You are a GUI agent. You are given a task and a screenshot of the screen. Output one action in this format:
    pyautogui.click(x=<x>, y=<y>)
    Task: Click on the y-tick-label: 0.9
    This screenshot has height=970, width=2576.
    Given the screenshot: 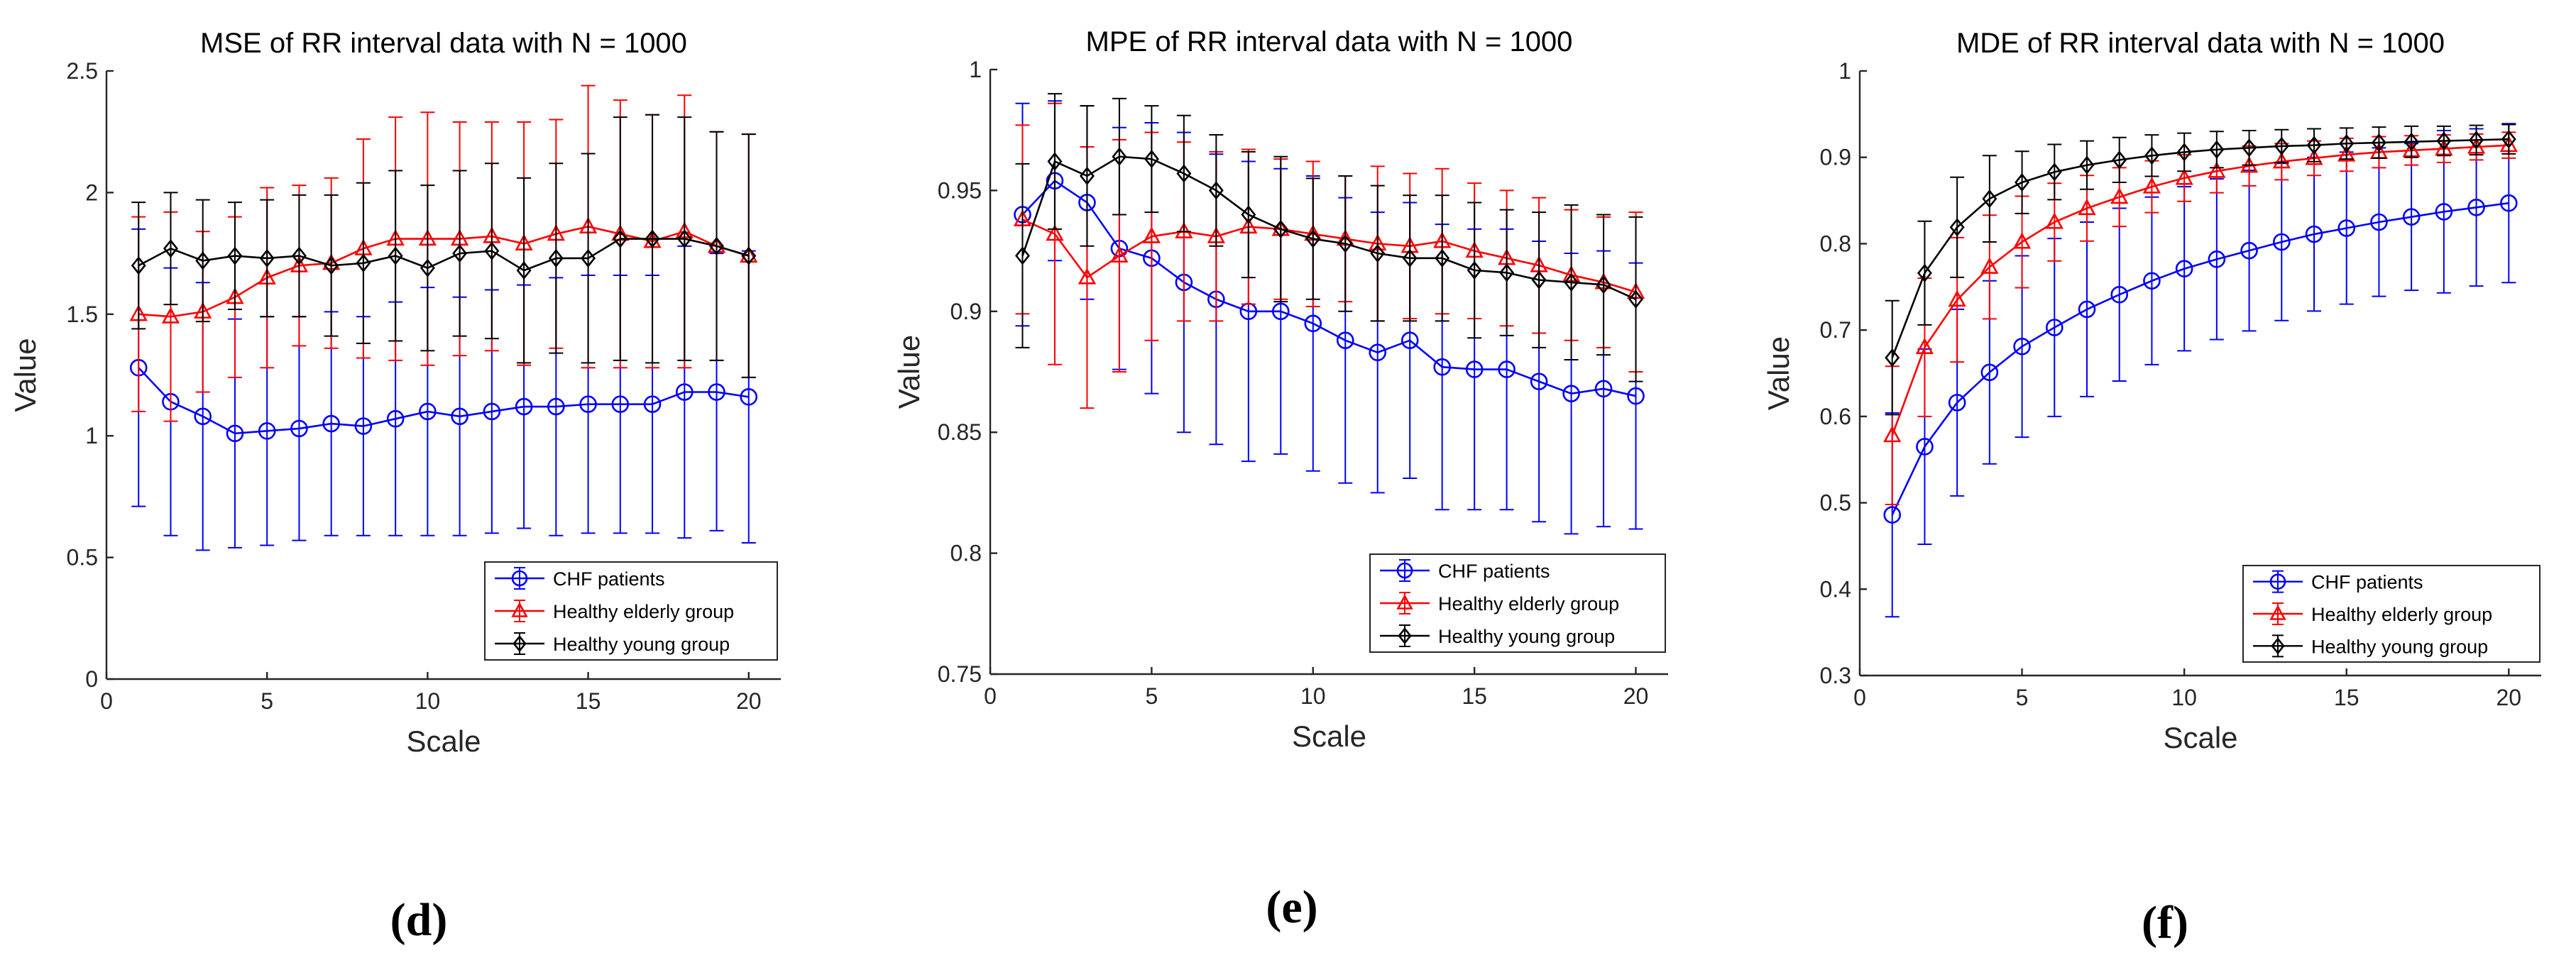 What is the action you would take?
    pyautogui.click(x=1835, y=158)
    